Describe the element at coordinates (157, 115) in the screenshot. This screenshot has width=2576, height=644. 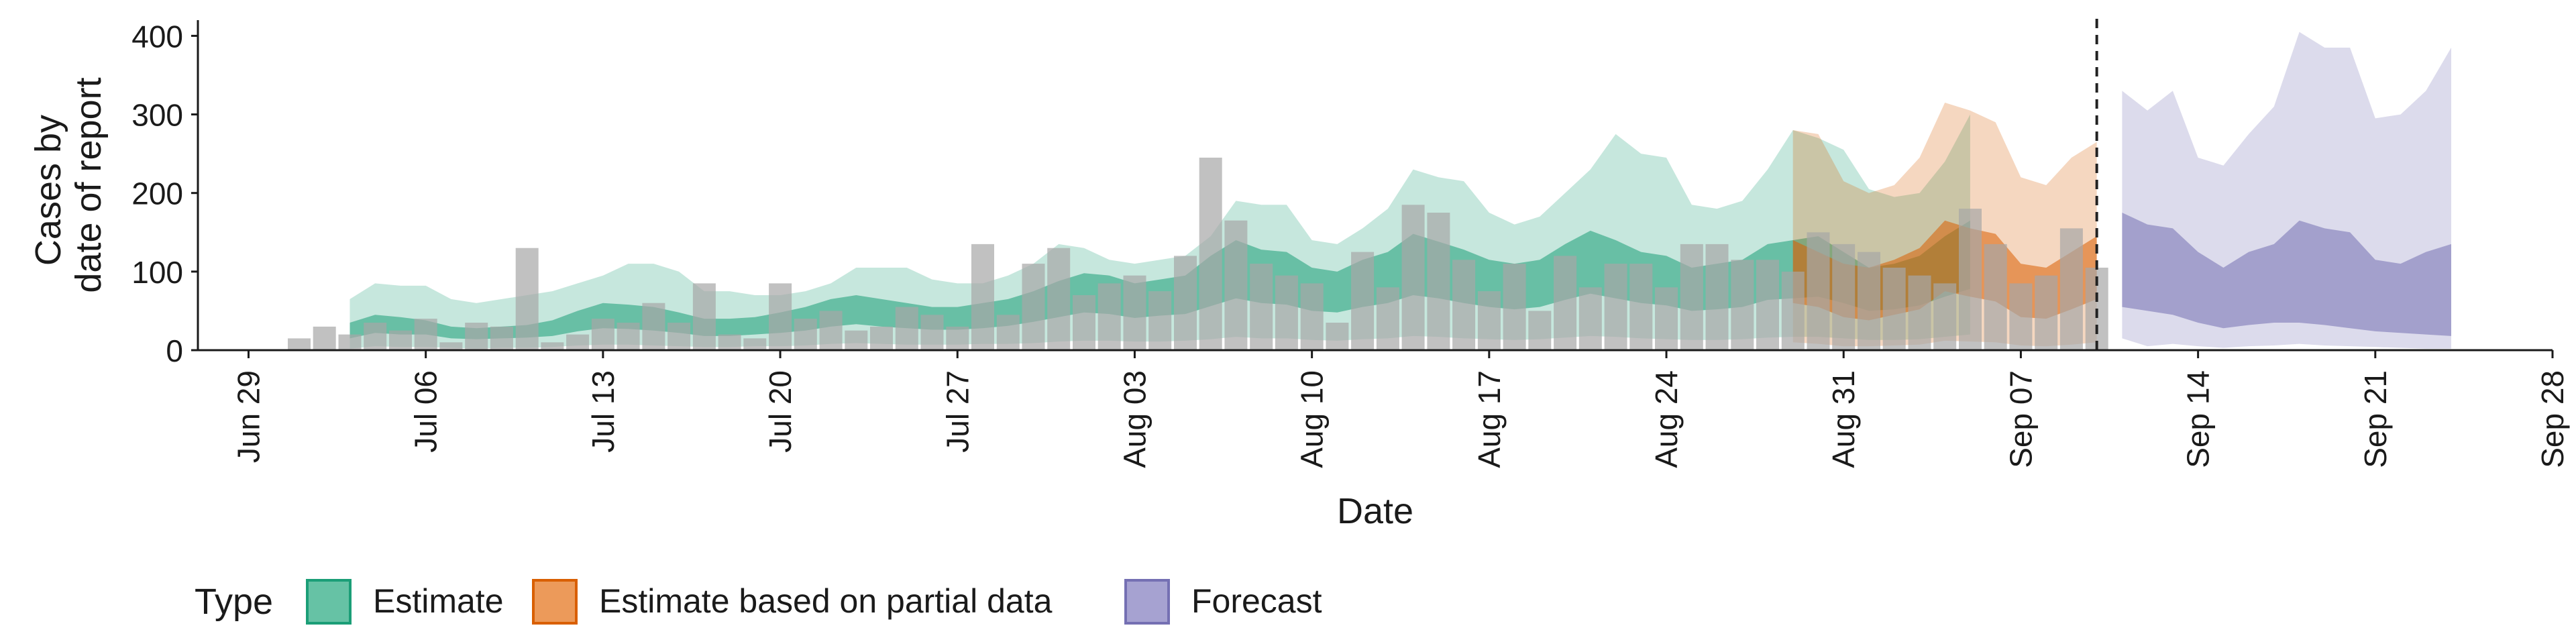
I see `y-tick-label: 300` at that location.